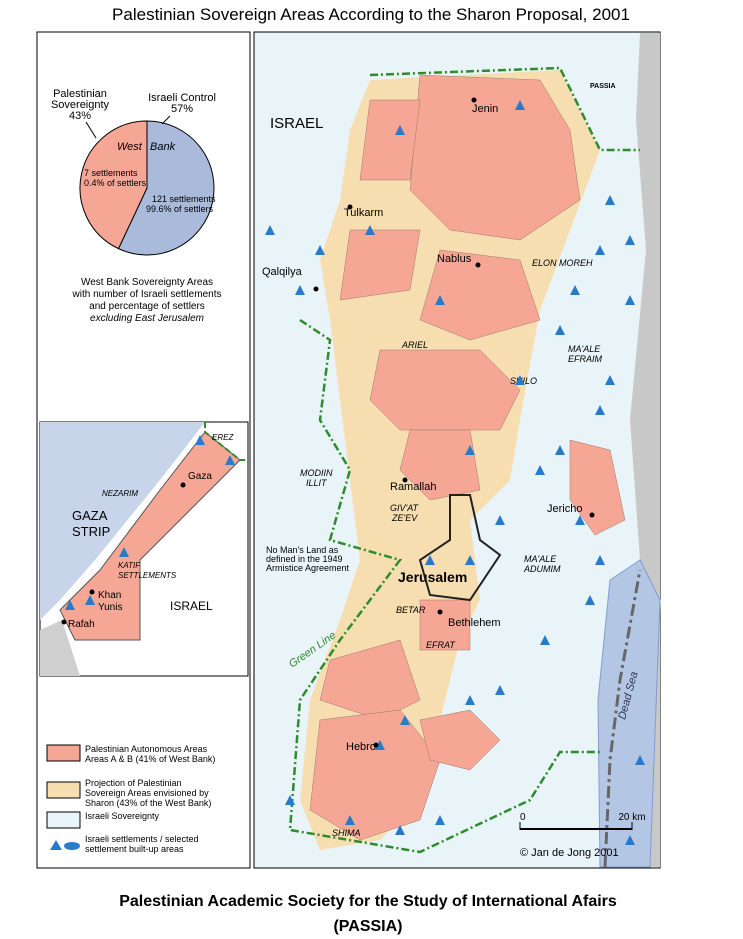 This screenshot has width=743, height=939. Describe the element at coordinates (346, 833) in the screenshot. I see `map-label: SHIMA` at that location.